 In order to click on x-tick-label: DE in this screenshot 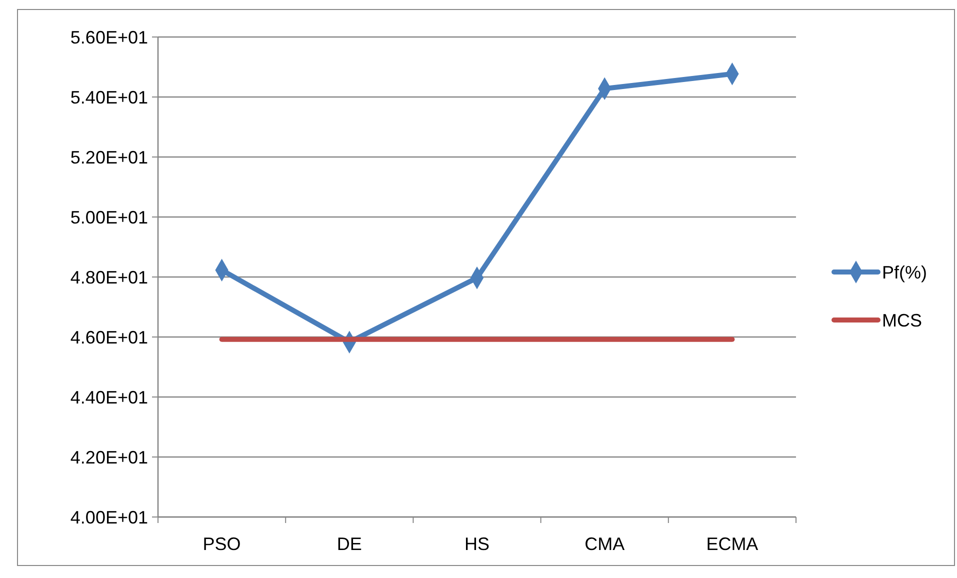, I will do `click(349, 544)`.